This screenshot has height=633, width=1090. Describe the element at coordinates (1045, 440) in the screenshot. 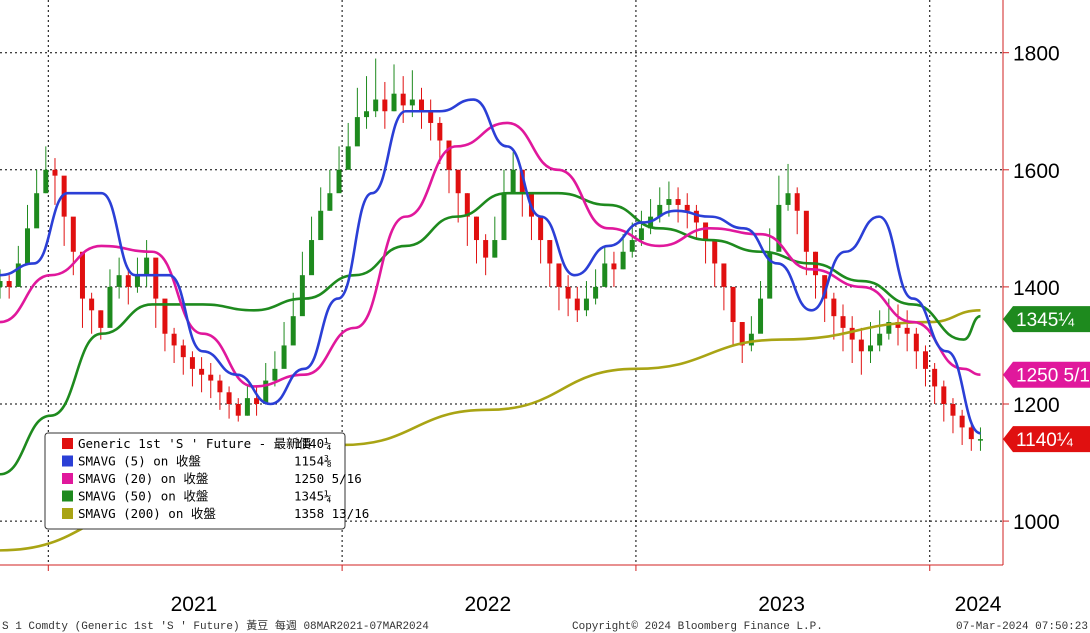

I see `value-badge-label: 1140¼` at that location.